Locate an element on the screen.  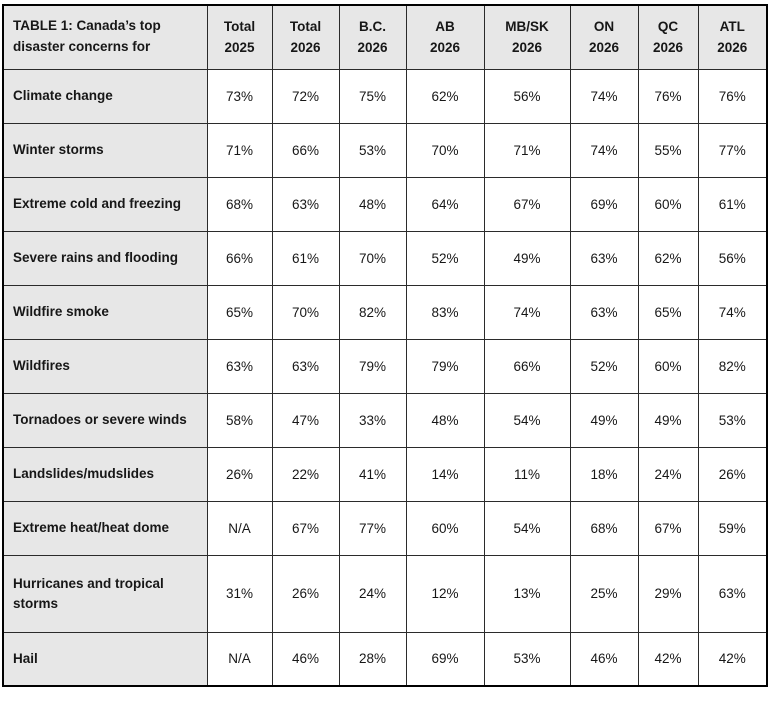
value-cell-mbsk-2026: 13% is located at coordinates (527, 593).